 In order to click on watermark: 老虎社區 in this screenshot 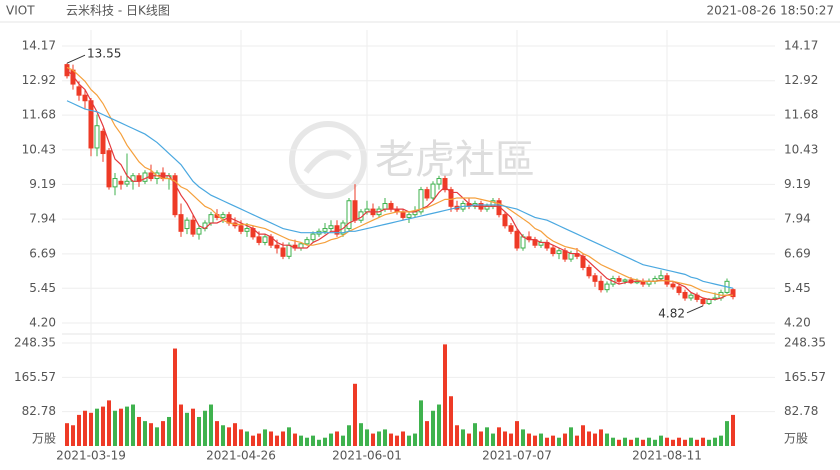, I will do `click(455, 160)`.